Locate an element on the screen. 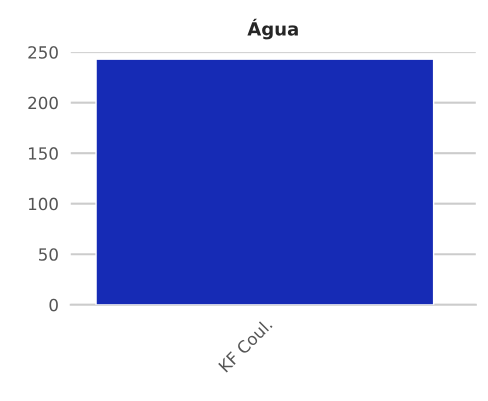 The height and width of the screenshot is (401, 488). y-tick-label: 0 is located at coordinates (53, 305).